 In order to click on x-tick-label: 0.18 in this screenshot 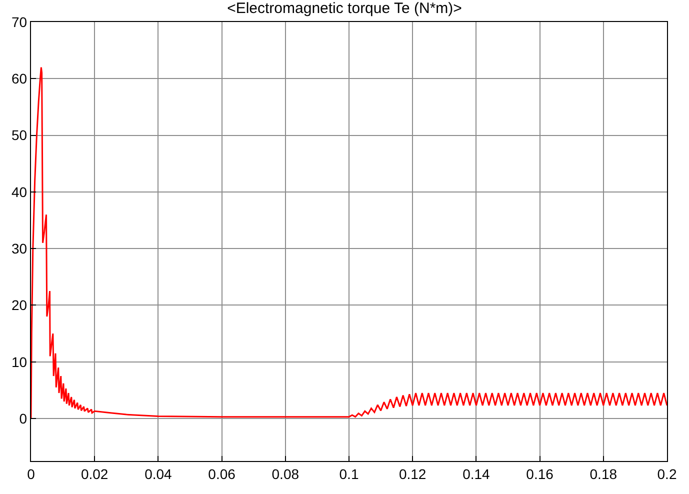, I will do `click(604, 474)`.